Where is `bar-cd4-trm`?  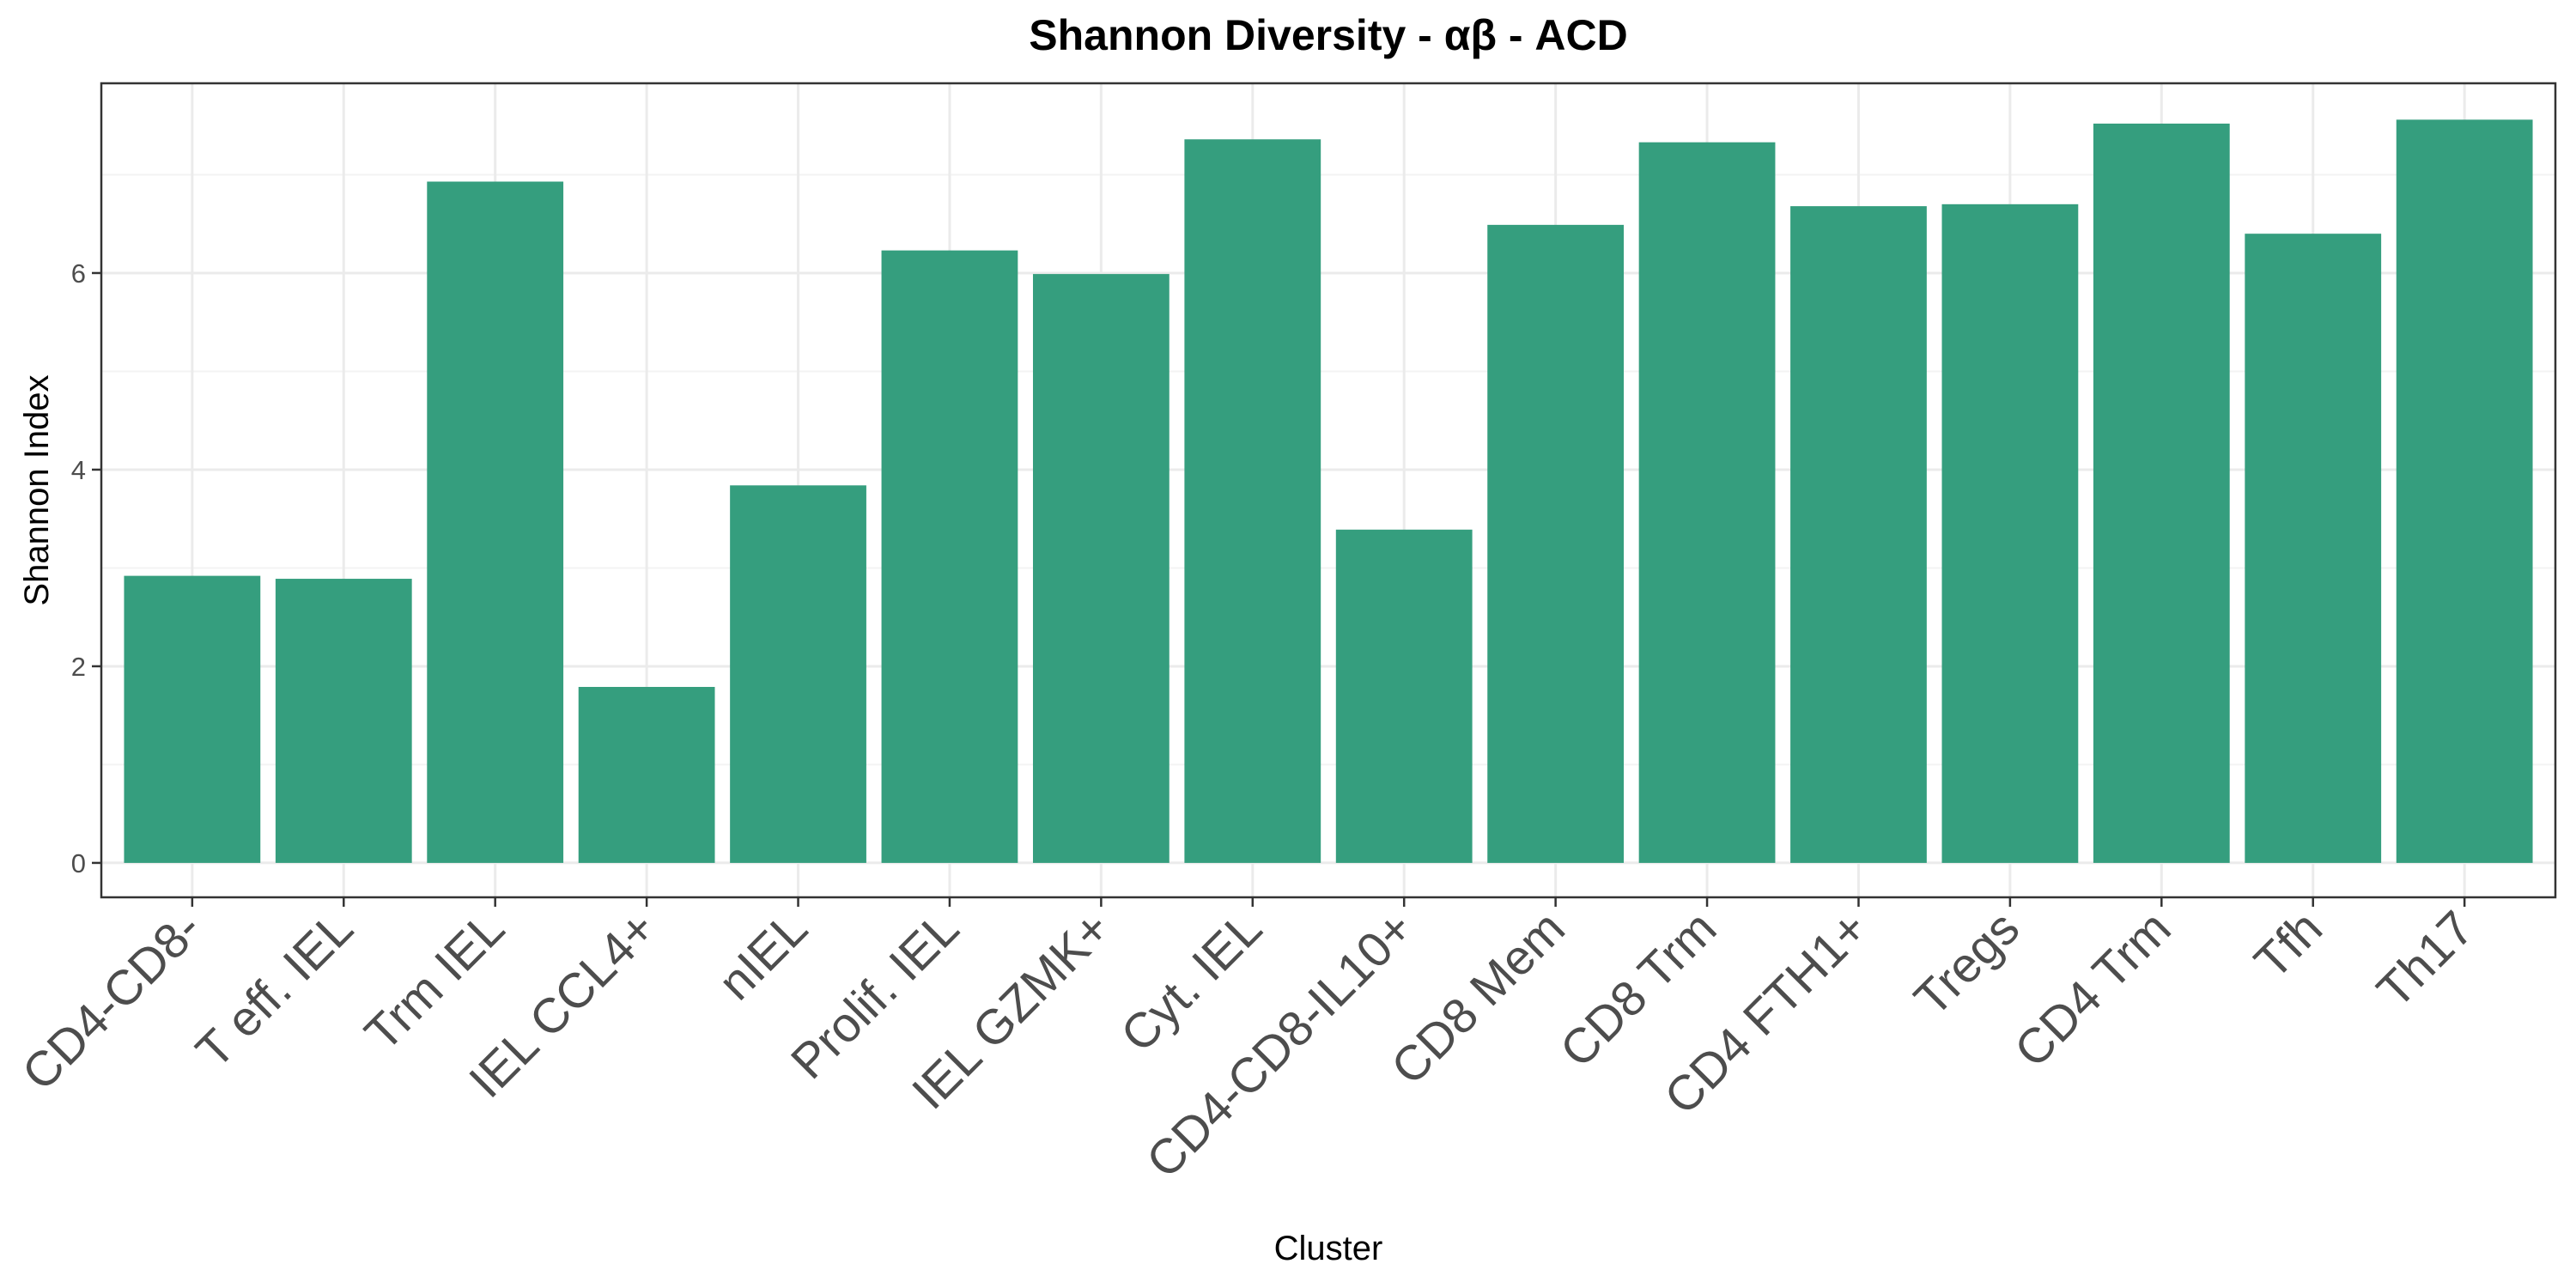
bar-cd4-trm is located at coordinates (2162, 493).